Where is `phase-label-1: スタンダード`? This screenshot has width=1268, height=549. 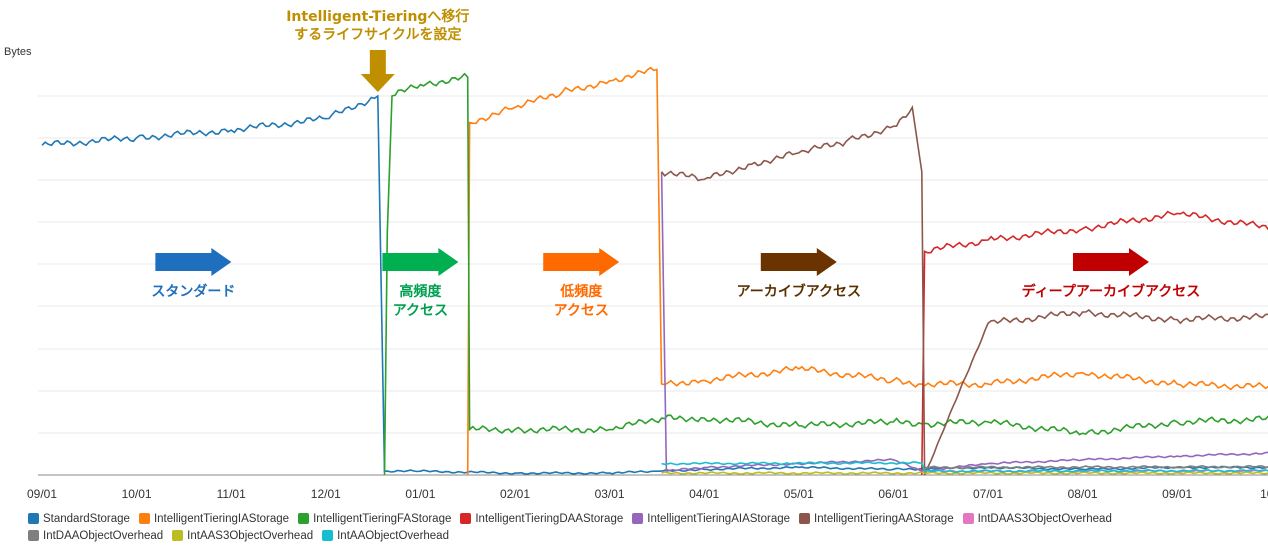
phase-label-1: スタンダード is located at coordinates (193, 291).